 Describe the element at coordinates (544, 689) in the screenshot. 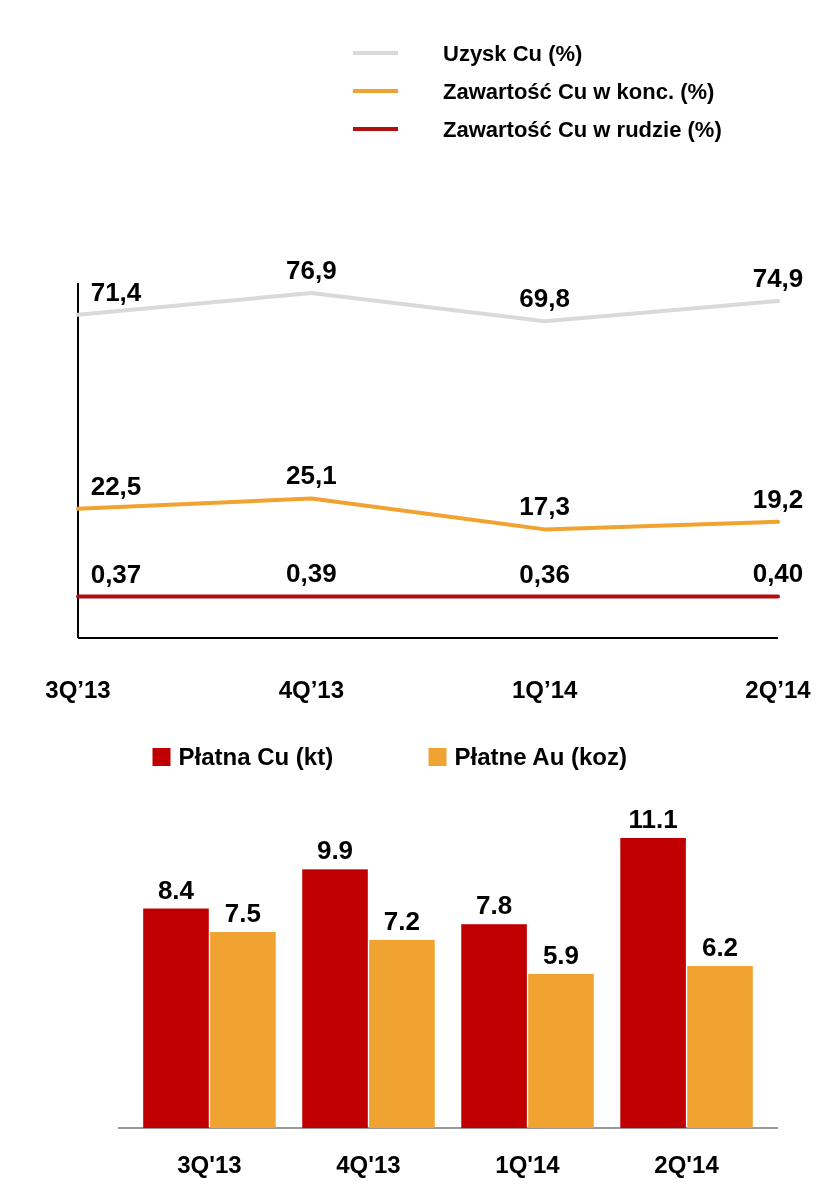

I see `x-tick-label: 1Q’14` at that location.